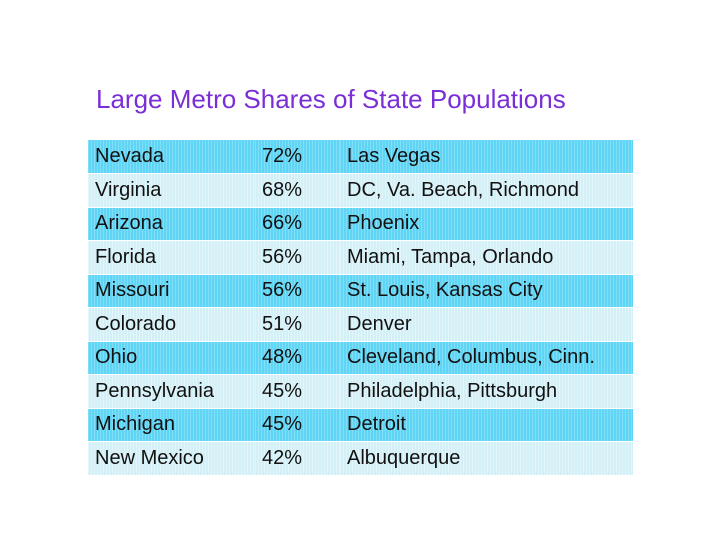 Image resolution: width=720 pixels, height=540 pixels. What do you see at coordinates (171, 358) in the screenshot?
I see `state-cell: Ohio` at bounding box center [171, 358].